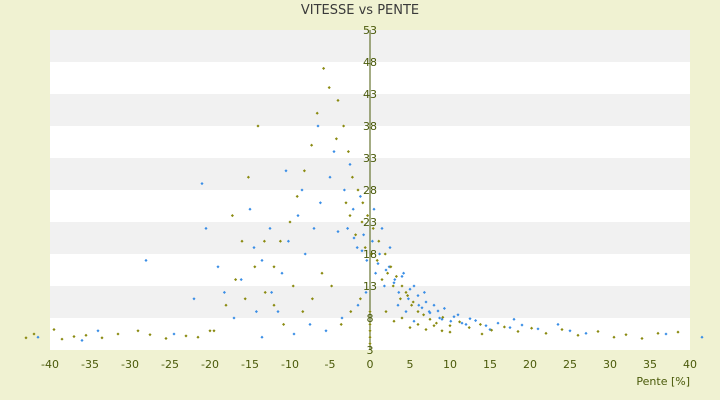 This screenshot has width=720, height=400. Describe the element at coordinates (290, 364) in the screenshot. I see `x-tick-label: -10` at that location.